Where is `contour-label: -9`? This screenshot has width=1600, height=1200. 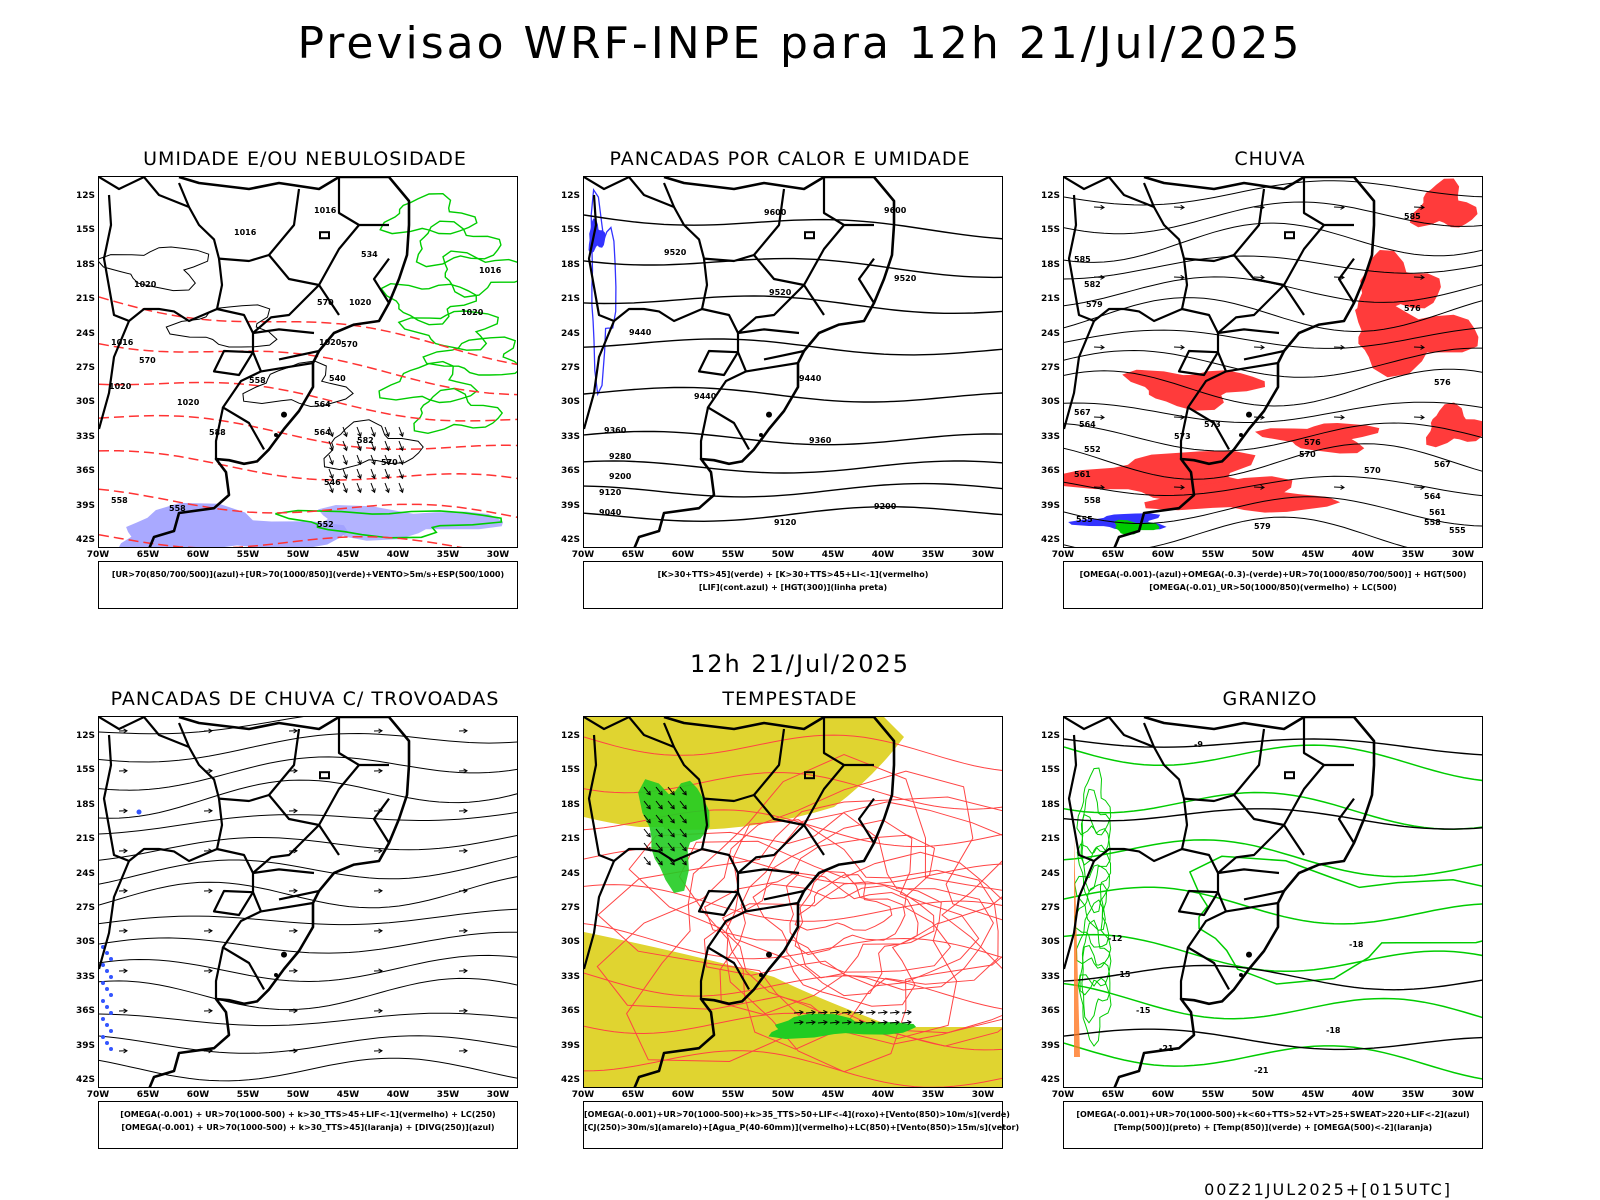
contour-label: -9 is located at coordinates (1198, 744).